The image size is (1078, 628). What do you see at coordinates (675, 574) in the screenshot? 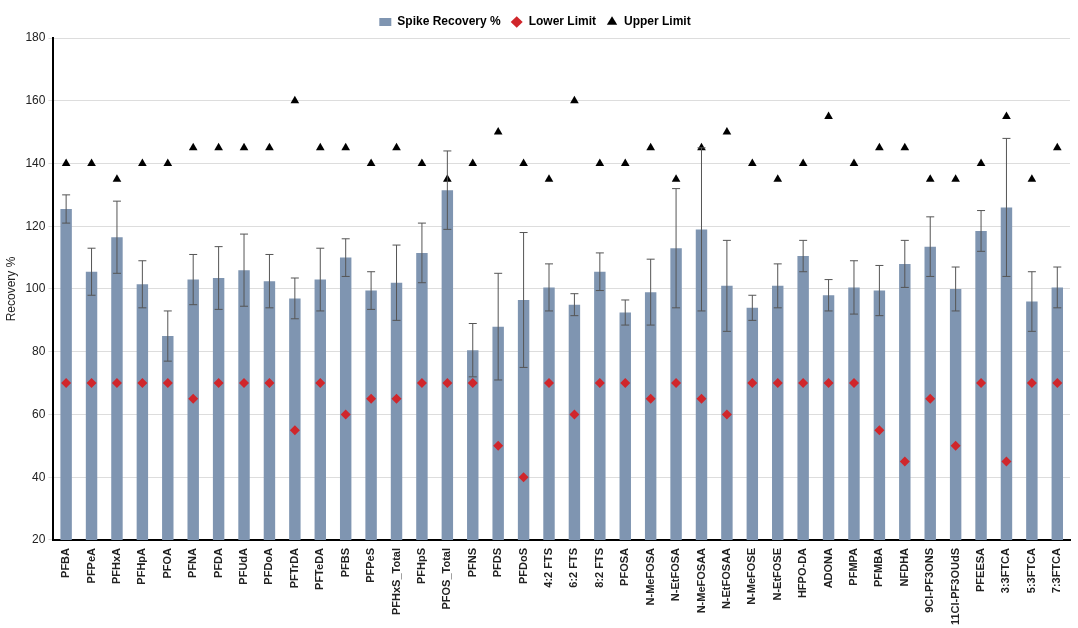
I see `x-tick-label: N-EtFOSA` at bounding box center [675, 574].